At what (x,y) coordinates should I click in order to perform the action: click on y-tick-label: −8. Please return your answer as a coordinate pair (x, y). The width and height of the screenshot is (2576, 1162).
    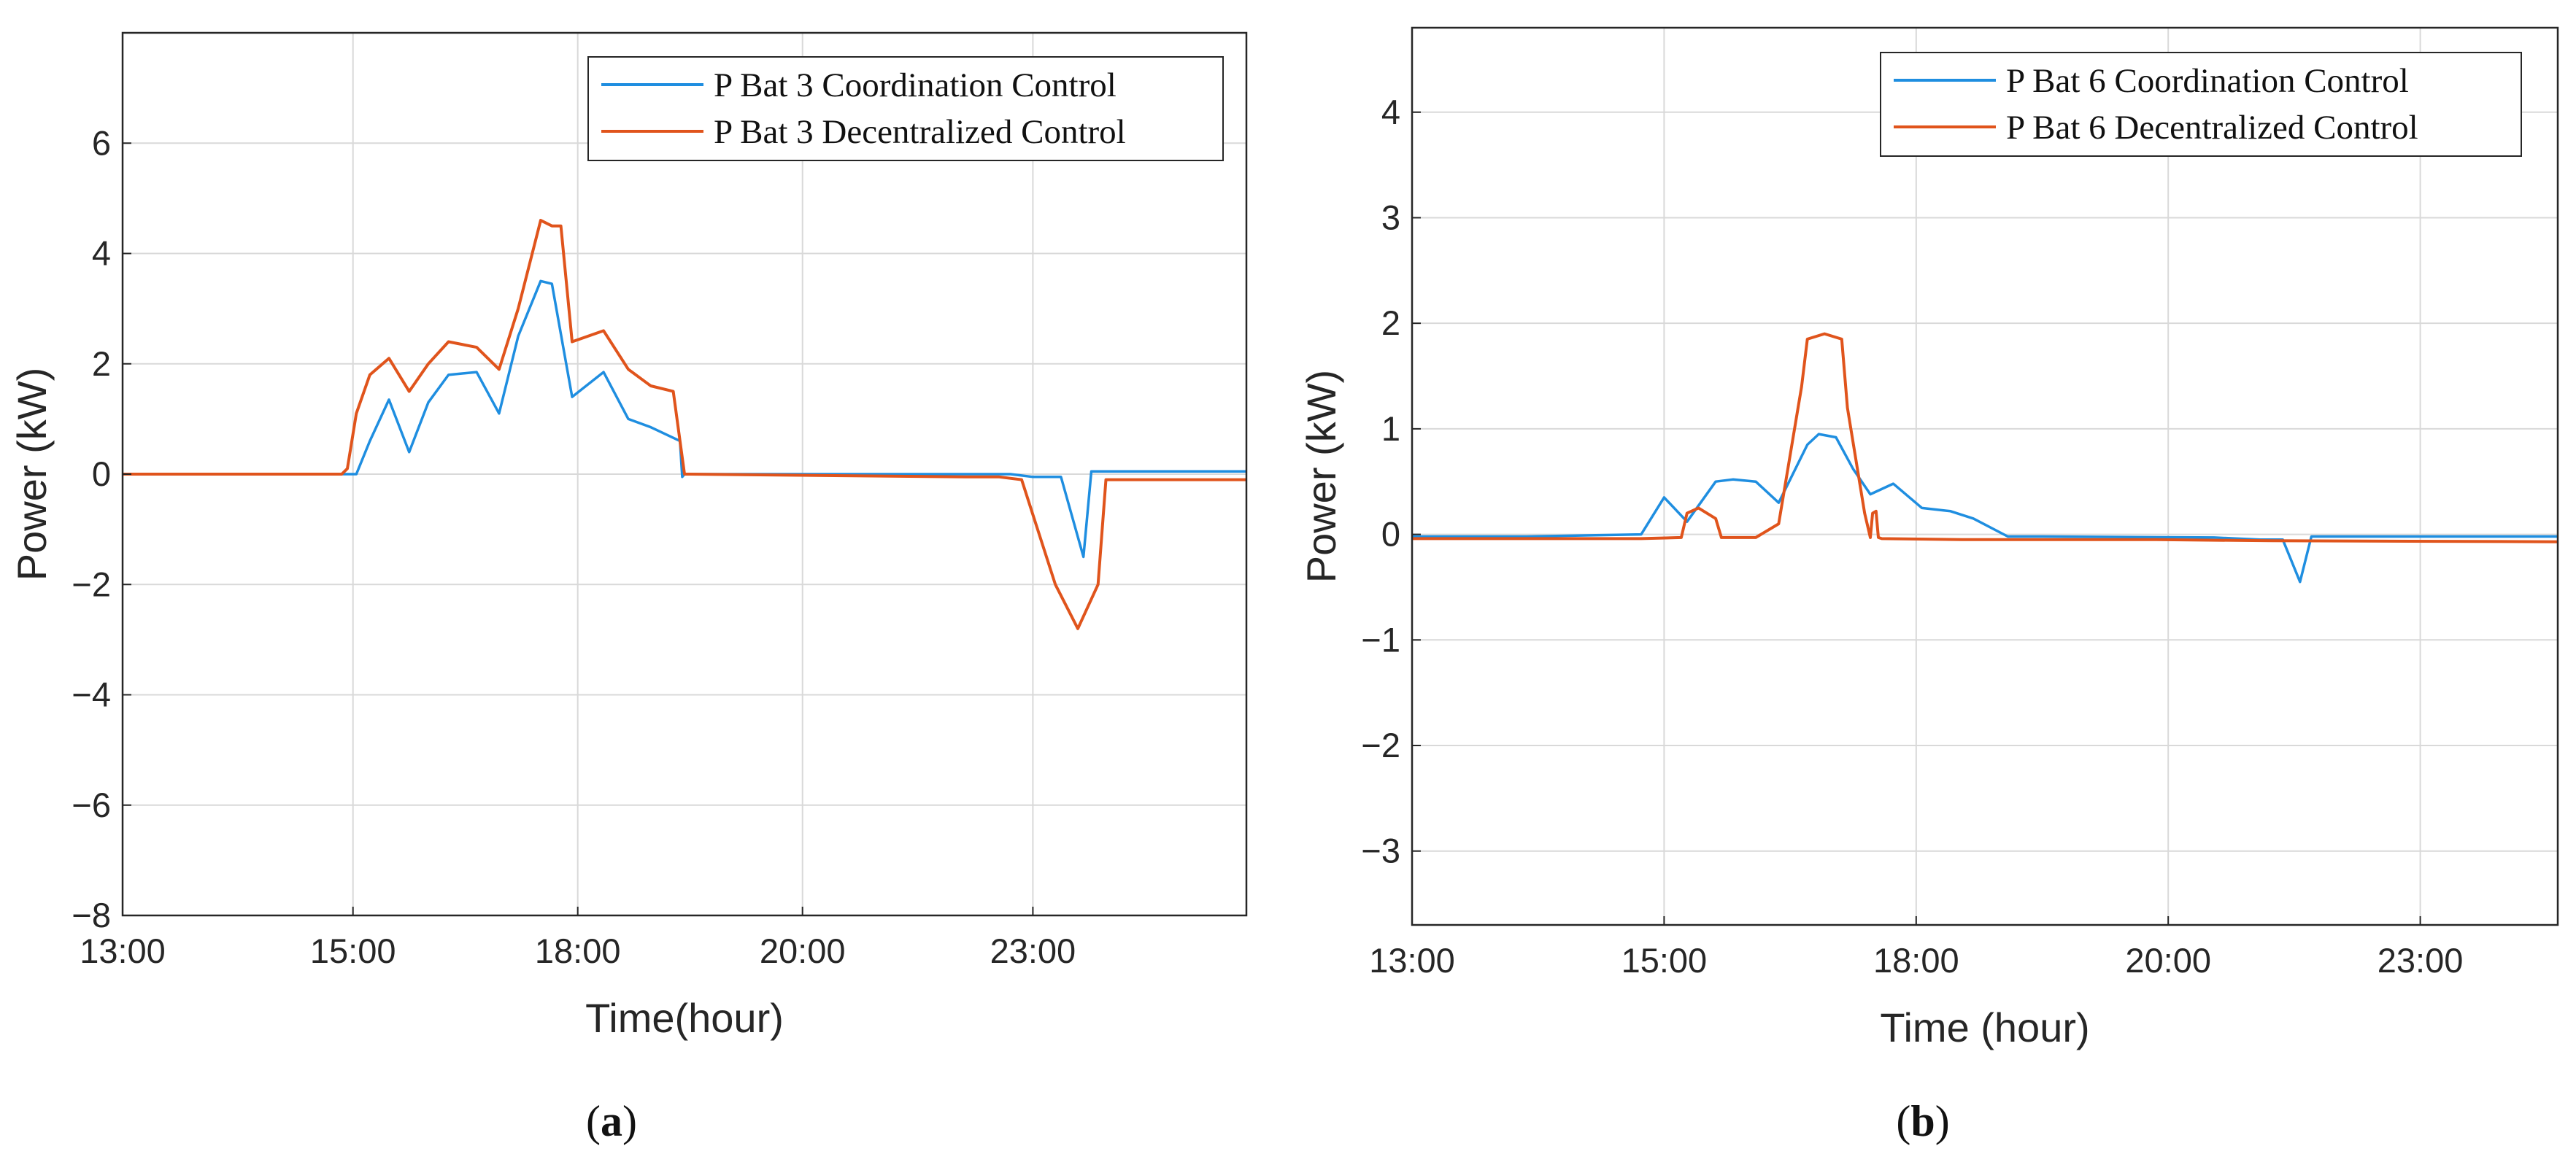
    Looking at the image, I should click on (91, 915).